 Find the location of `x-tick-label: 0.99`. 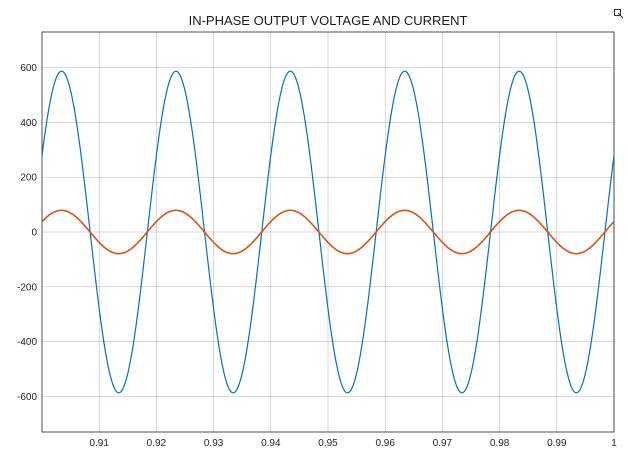

x-tick-label: 0.99 is located at coordinates (557, 443).